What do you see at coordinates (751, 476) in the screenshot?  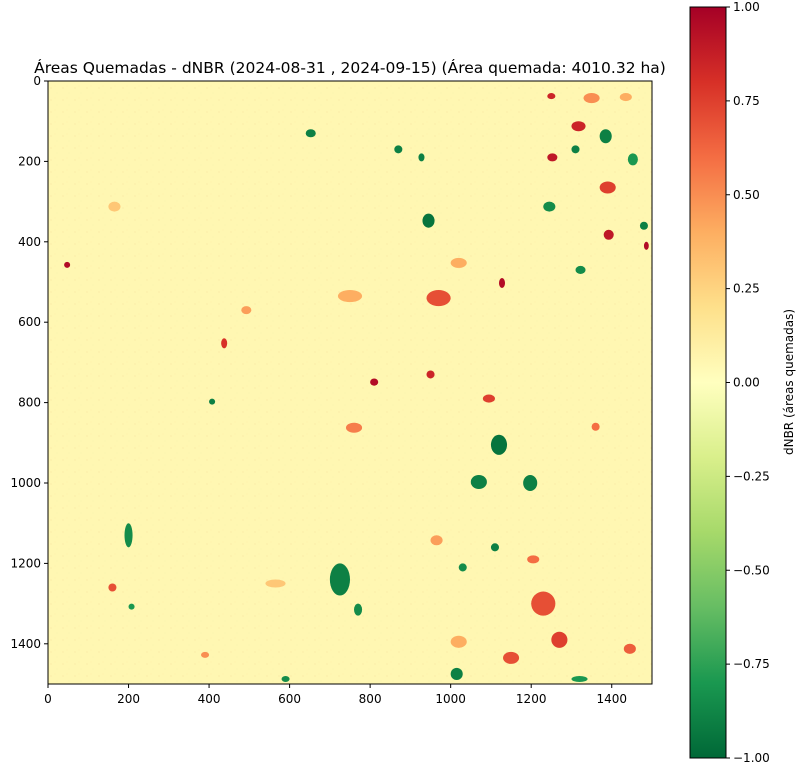 I see `colorbar-tick-label: −0.25` at bounding box center [751, 476].